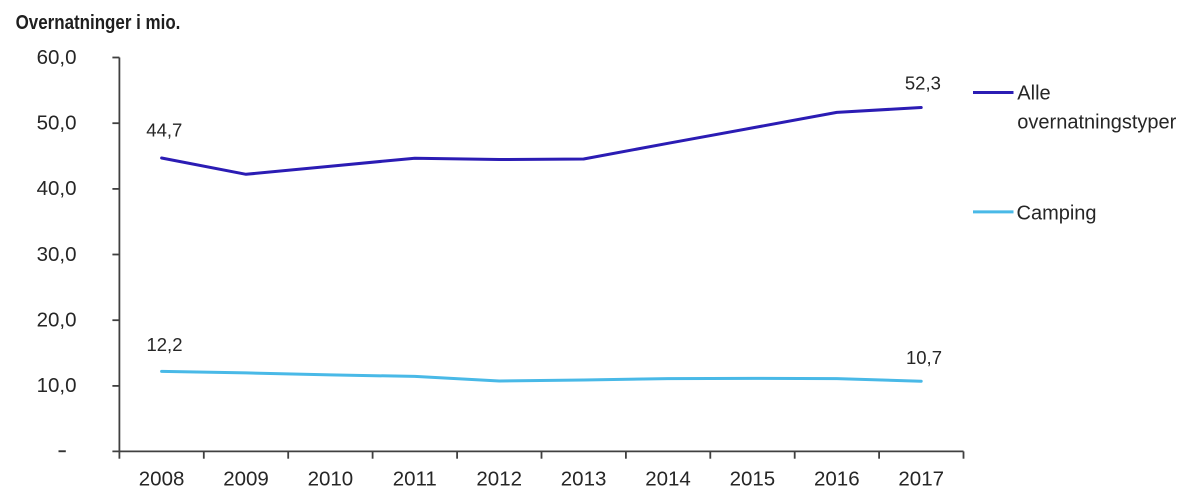  I want to click on svg-text: Alle, so click(1033, 93).